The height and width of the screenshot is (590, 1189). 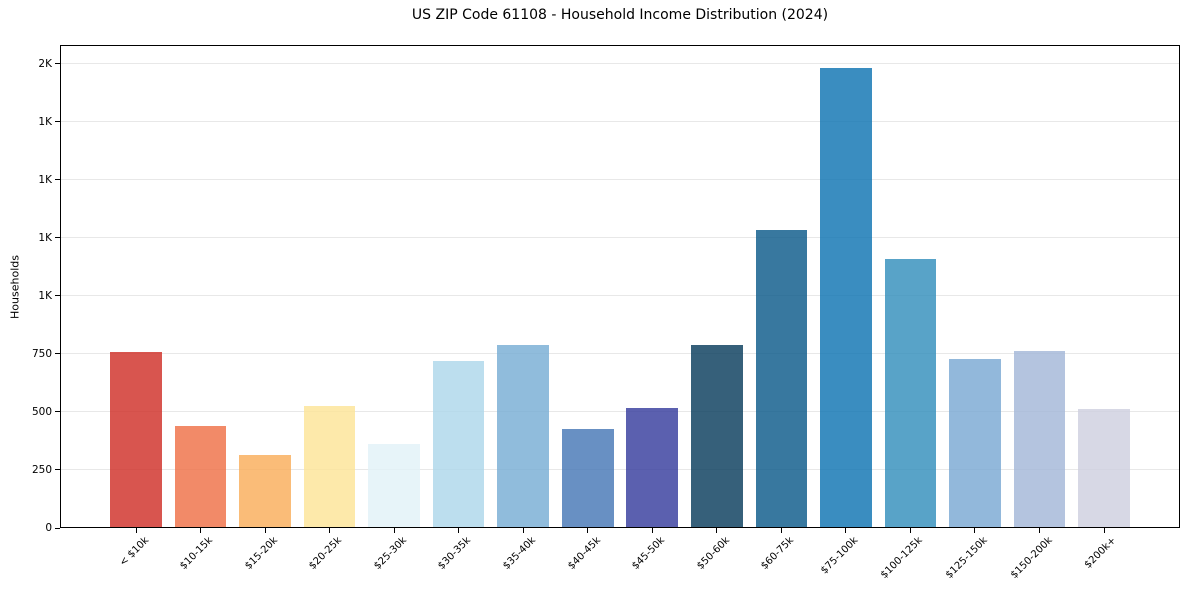 I want to click on x-tick-label: $20-25k, so click(x=326, y=553).